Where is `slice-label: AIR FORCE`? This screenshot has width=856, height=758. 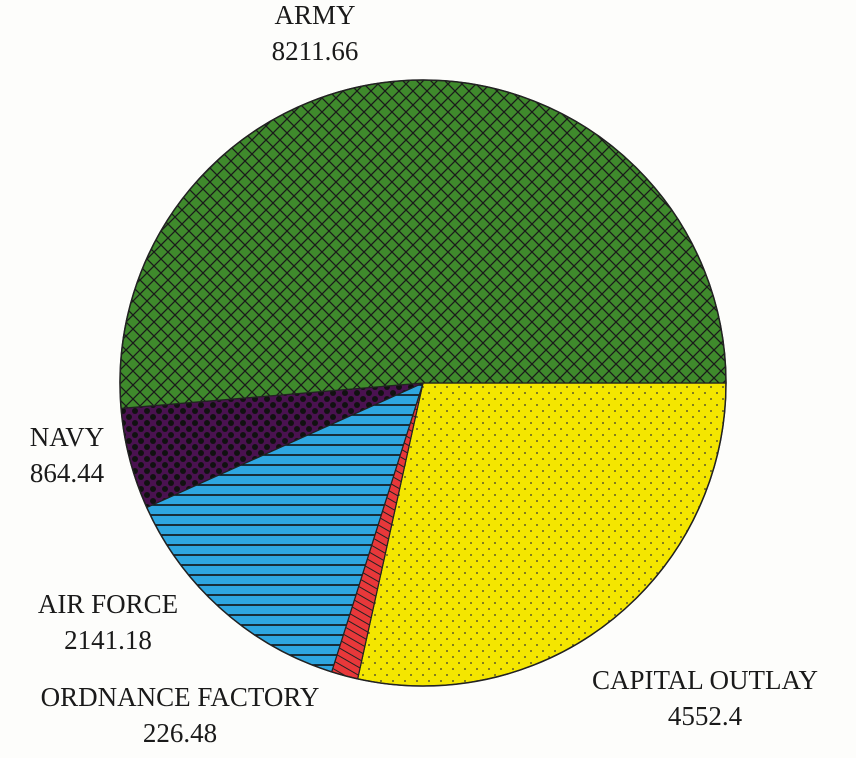
slice-label: AIR FORCE is located at coordinates (108, 604).